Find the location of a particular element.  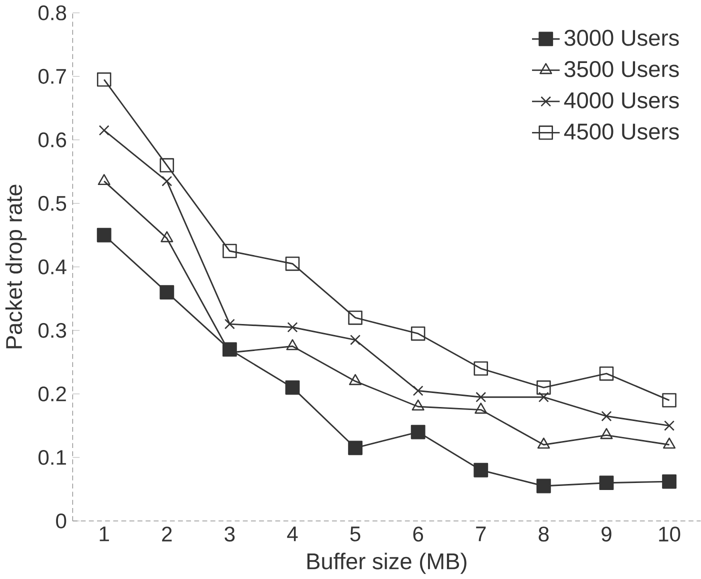

legend-label: 4000 Users is located at coordinates (621, 100).